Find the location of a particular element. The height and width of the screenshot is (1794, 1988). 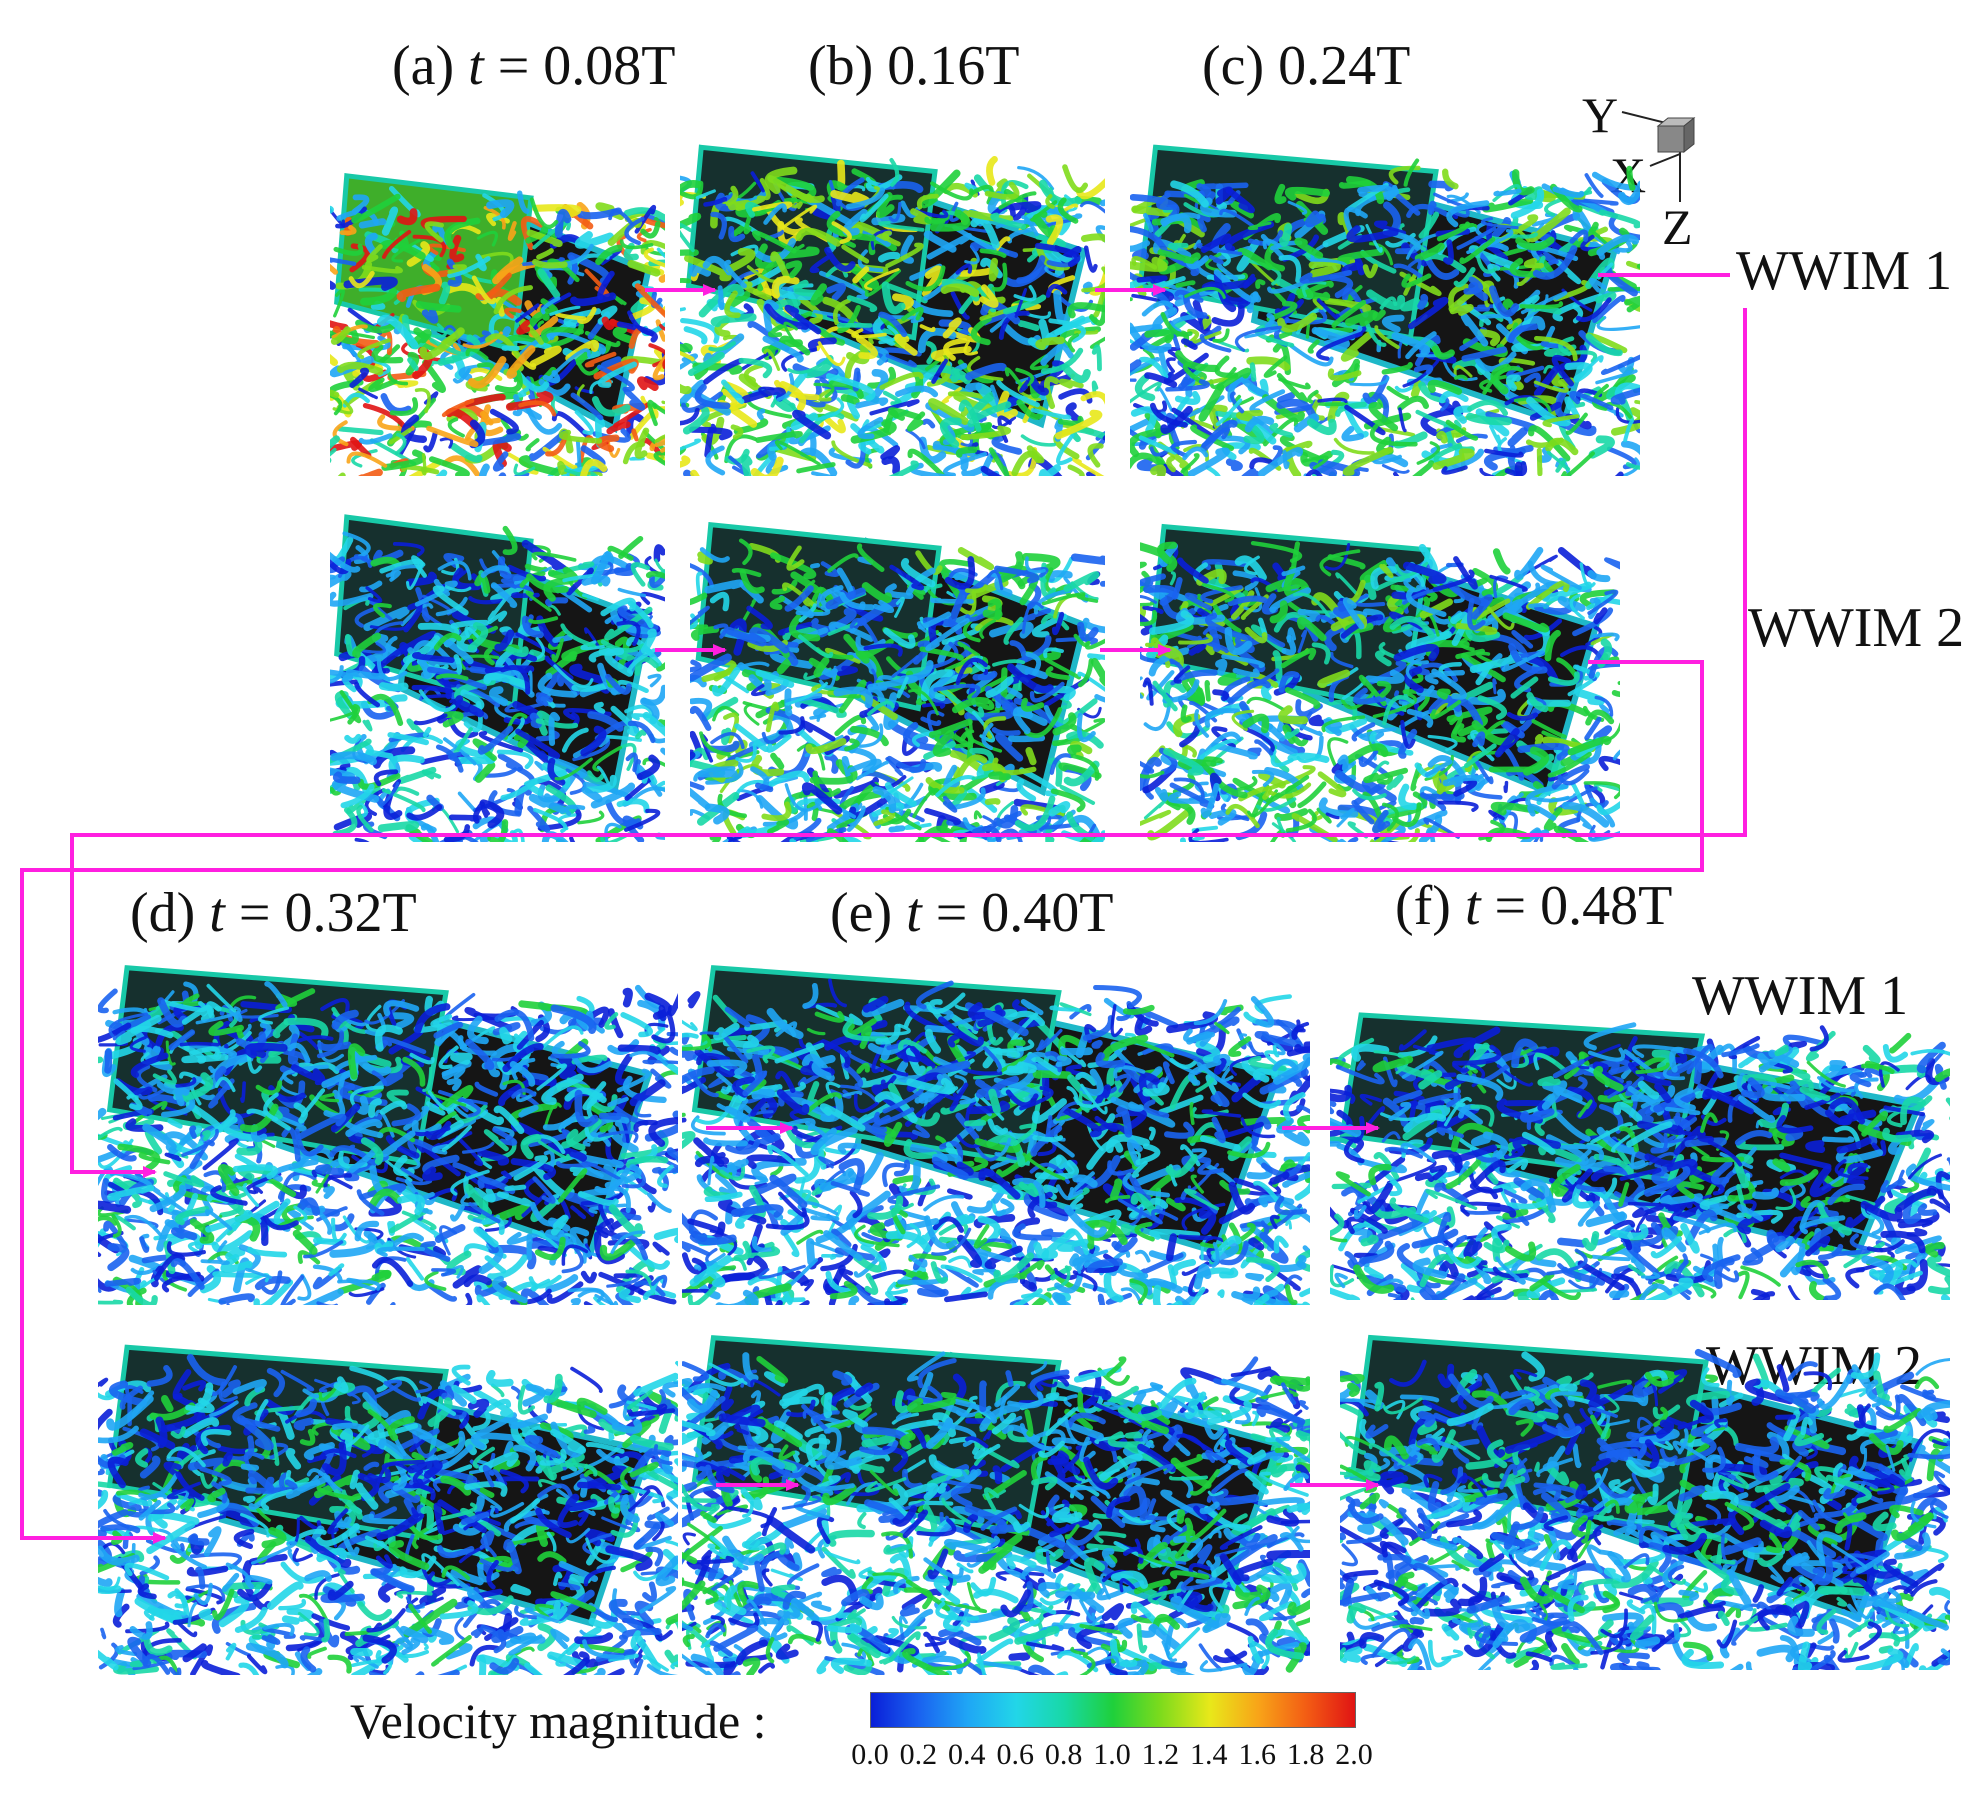

panel-f-wwim2 is located at coordinates (1645, 1495).